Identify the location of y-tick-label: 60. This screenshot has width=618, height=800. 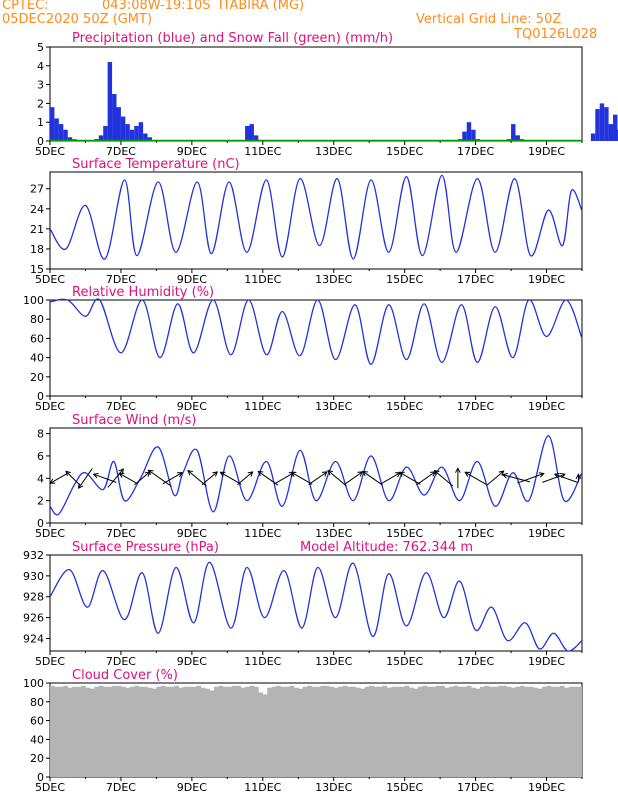
(37, 721).